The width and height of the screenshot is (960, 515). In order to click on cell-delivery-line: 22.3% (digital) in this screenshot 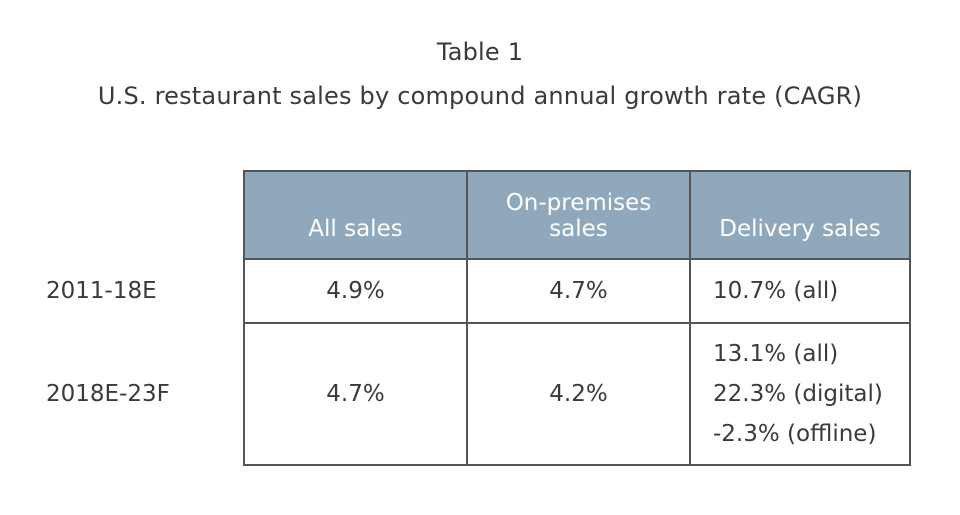, I will do `click(798, 394)`.